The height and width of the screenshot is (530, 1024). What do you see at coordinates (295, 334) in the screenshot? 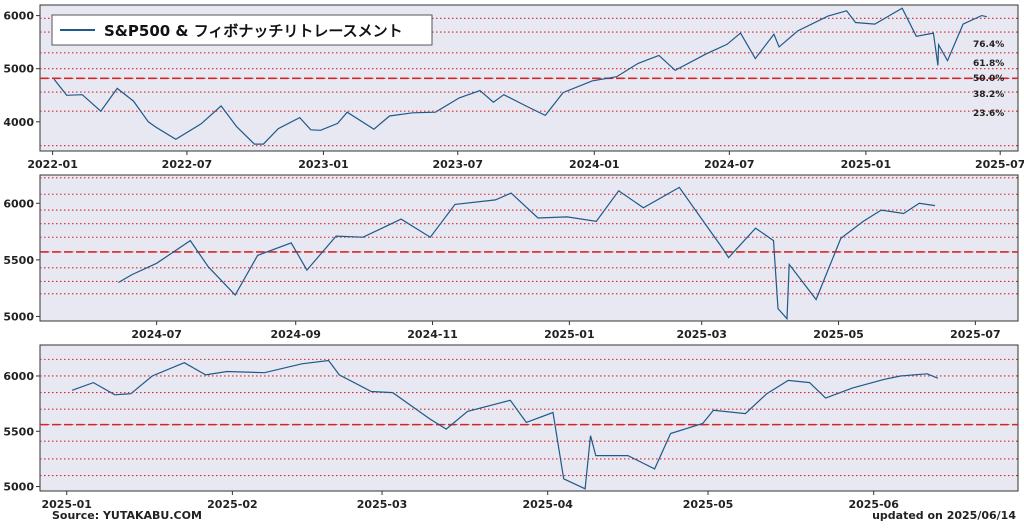
I see `x-tick-label: 2024-09` at bounding box center [295, 334].